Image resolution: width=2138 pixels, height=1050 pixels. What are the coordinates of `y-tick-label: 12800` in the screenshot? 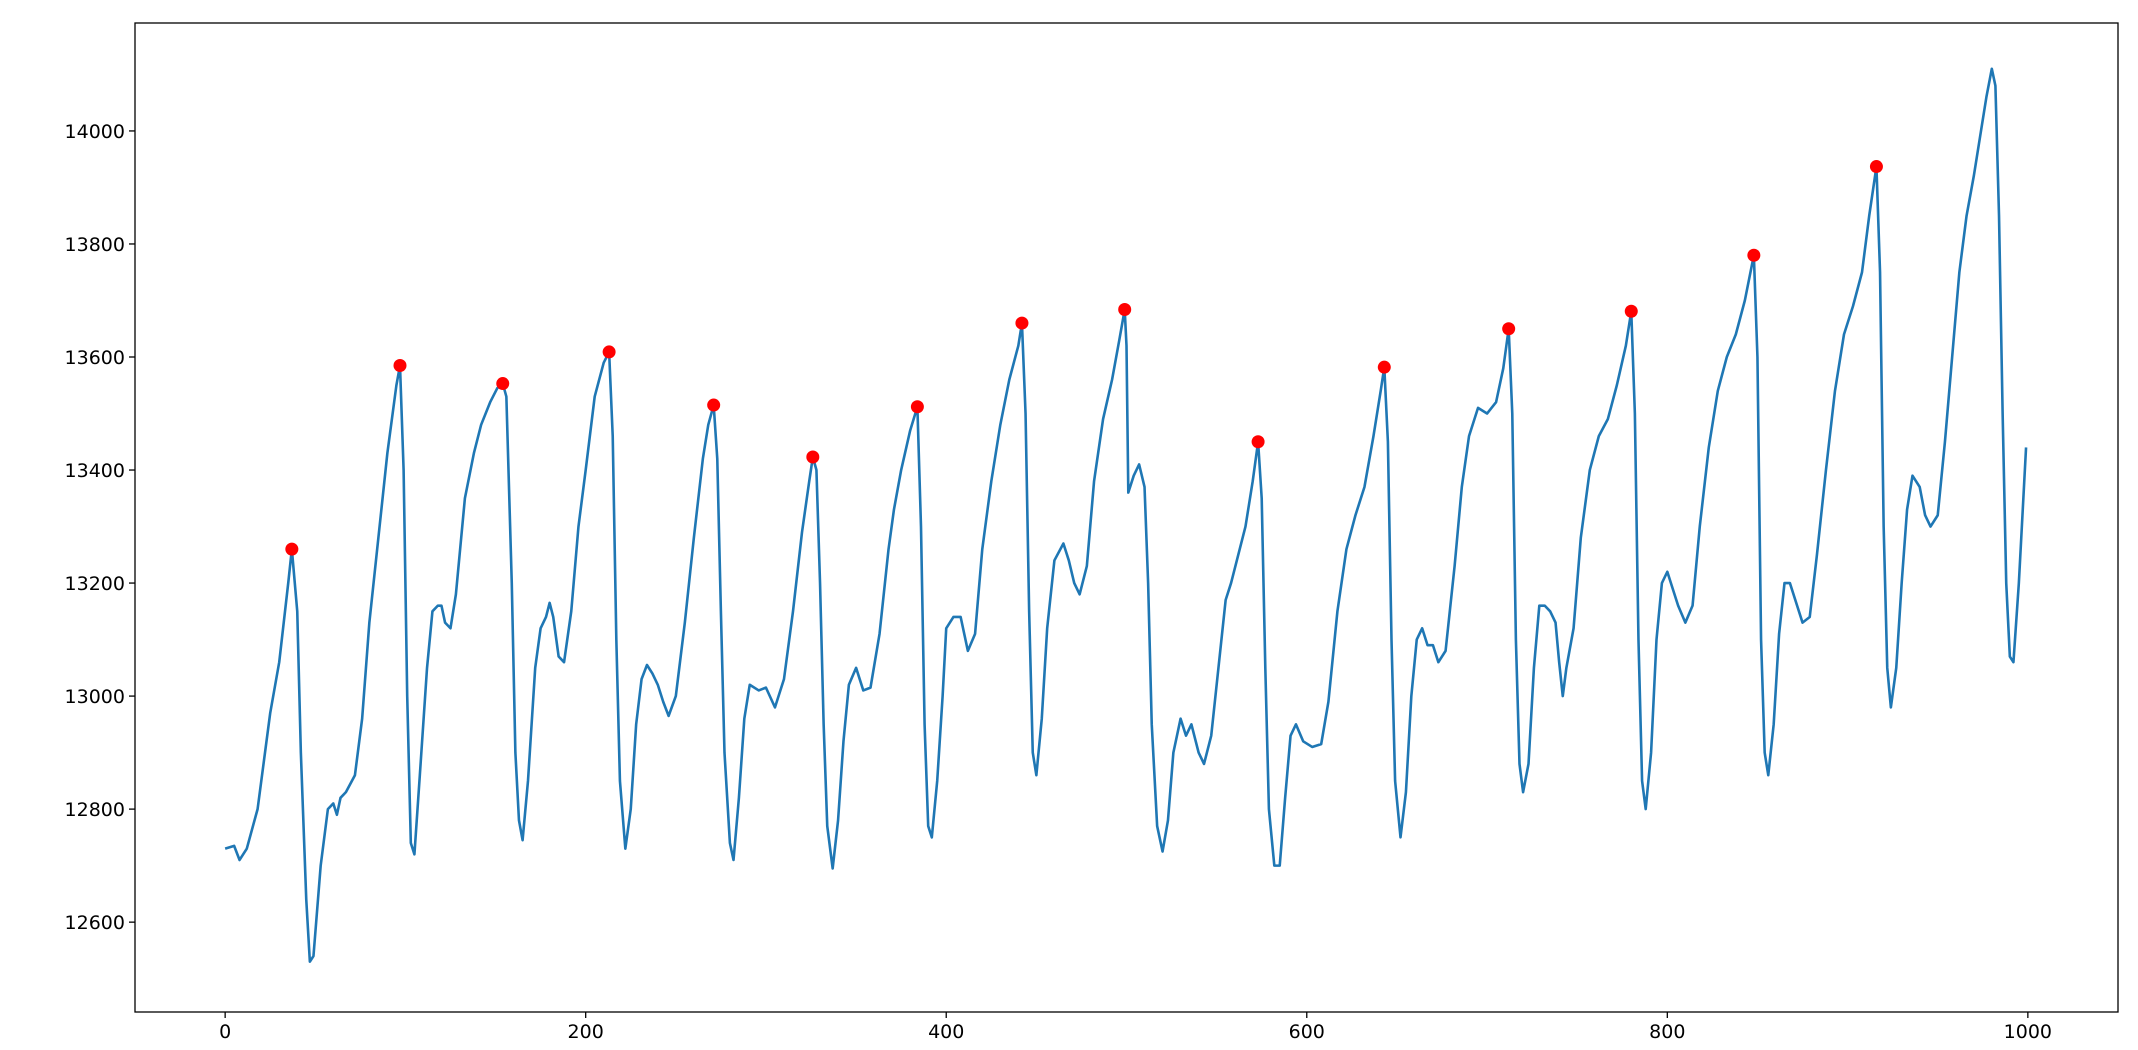 It's located at (95, 810).